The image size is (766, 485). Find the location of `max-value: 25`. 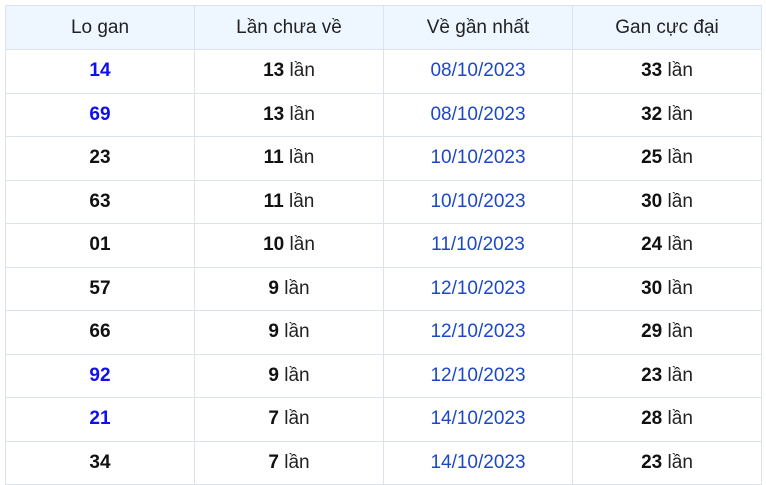

max-value: 25 is located at coordinates (652, 158).